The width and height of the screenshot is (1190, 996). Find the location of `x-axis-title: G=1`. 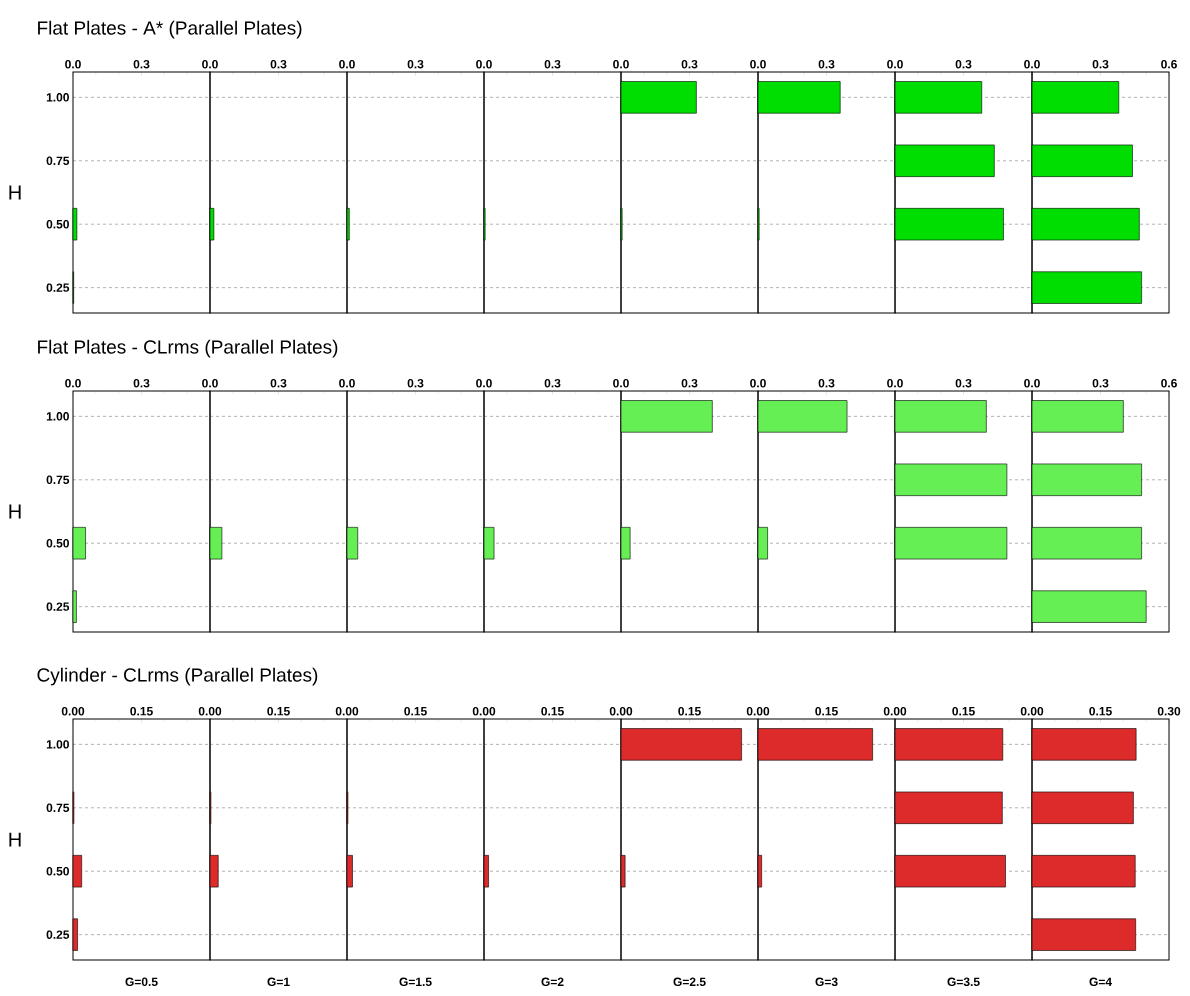

x-axis-title: G=1 is located at coordinates (278, 982).